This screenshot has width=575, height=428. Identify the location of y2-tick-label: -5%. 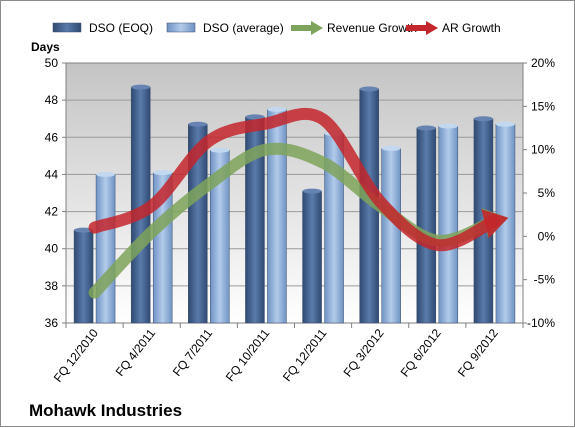
(545, 280).